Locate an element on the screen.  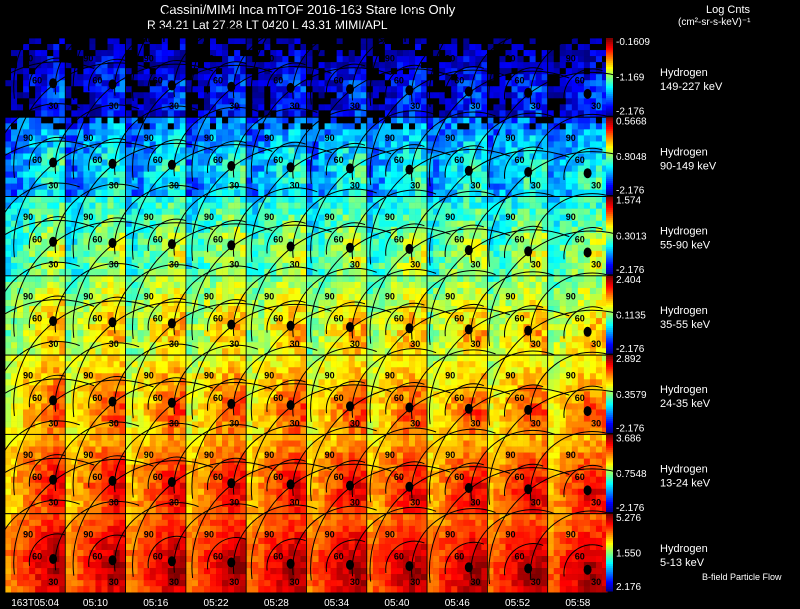
image-panel: 90 60 30 saturn is located at coordinates (135, 59).